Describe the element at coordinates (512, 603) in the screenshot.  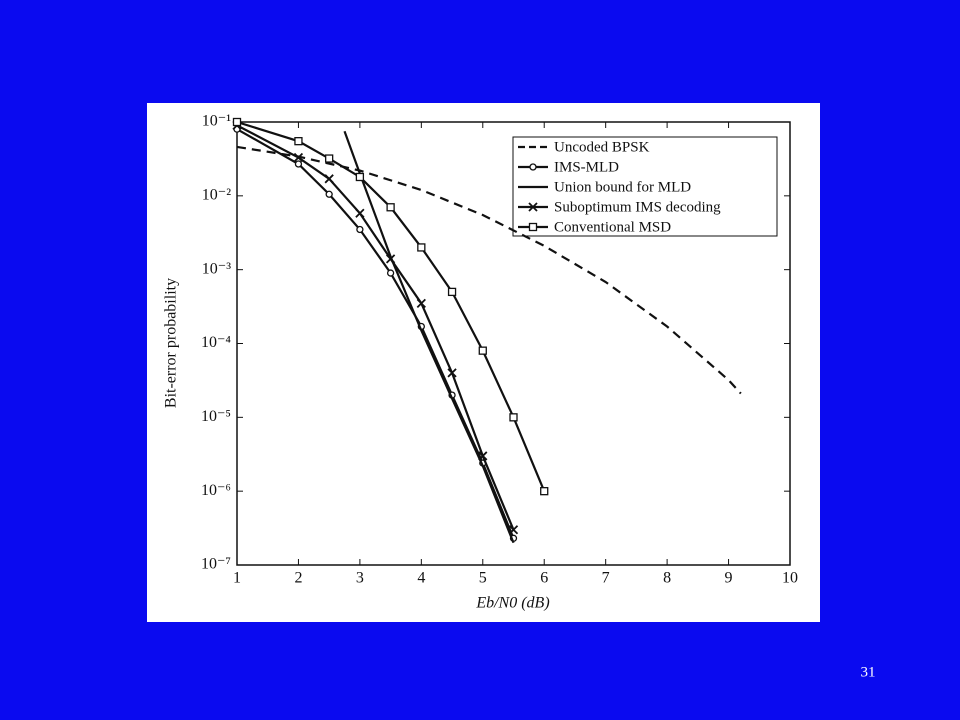
I see `x-axis-label: Eb/N0 (dB)` at that location.